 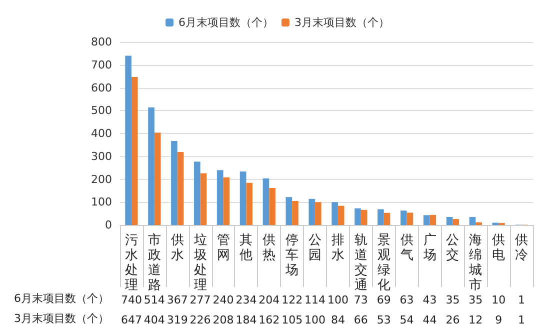 I want to click on data-label: 184, so click(x=246, y=320).